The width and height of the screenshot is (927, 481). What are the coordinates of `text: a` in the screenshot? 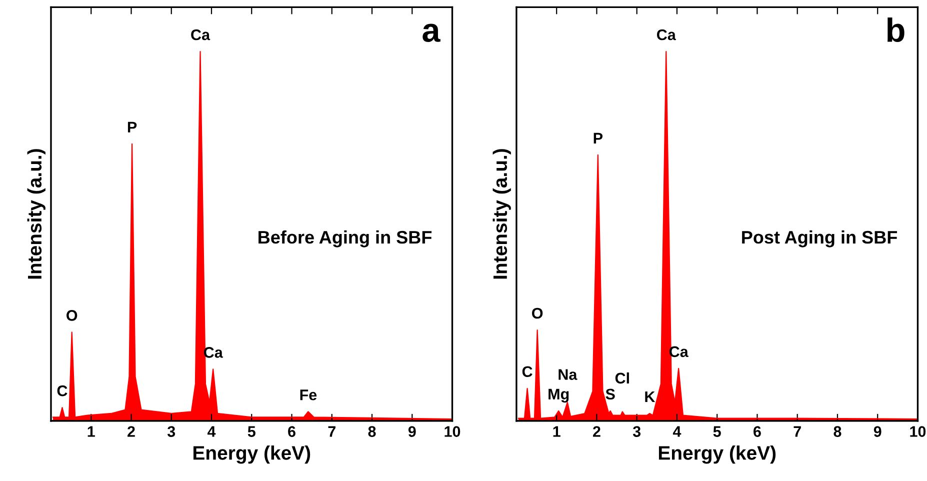 It's located at (431, 33).